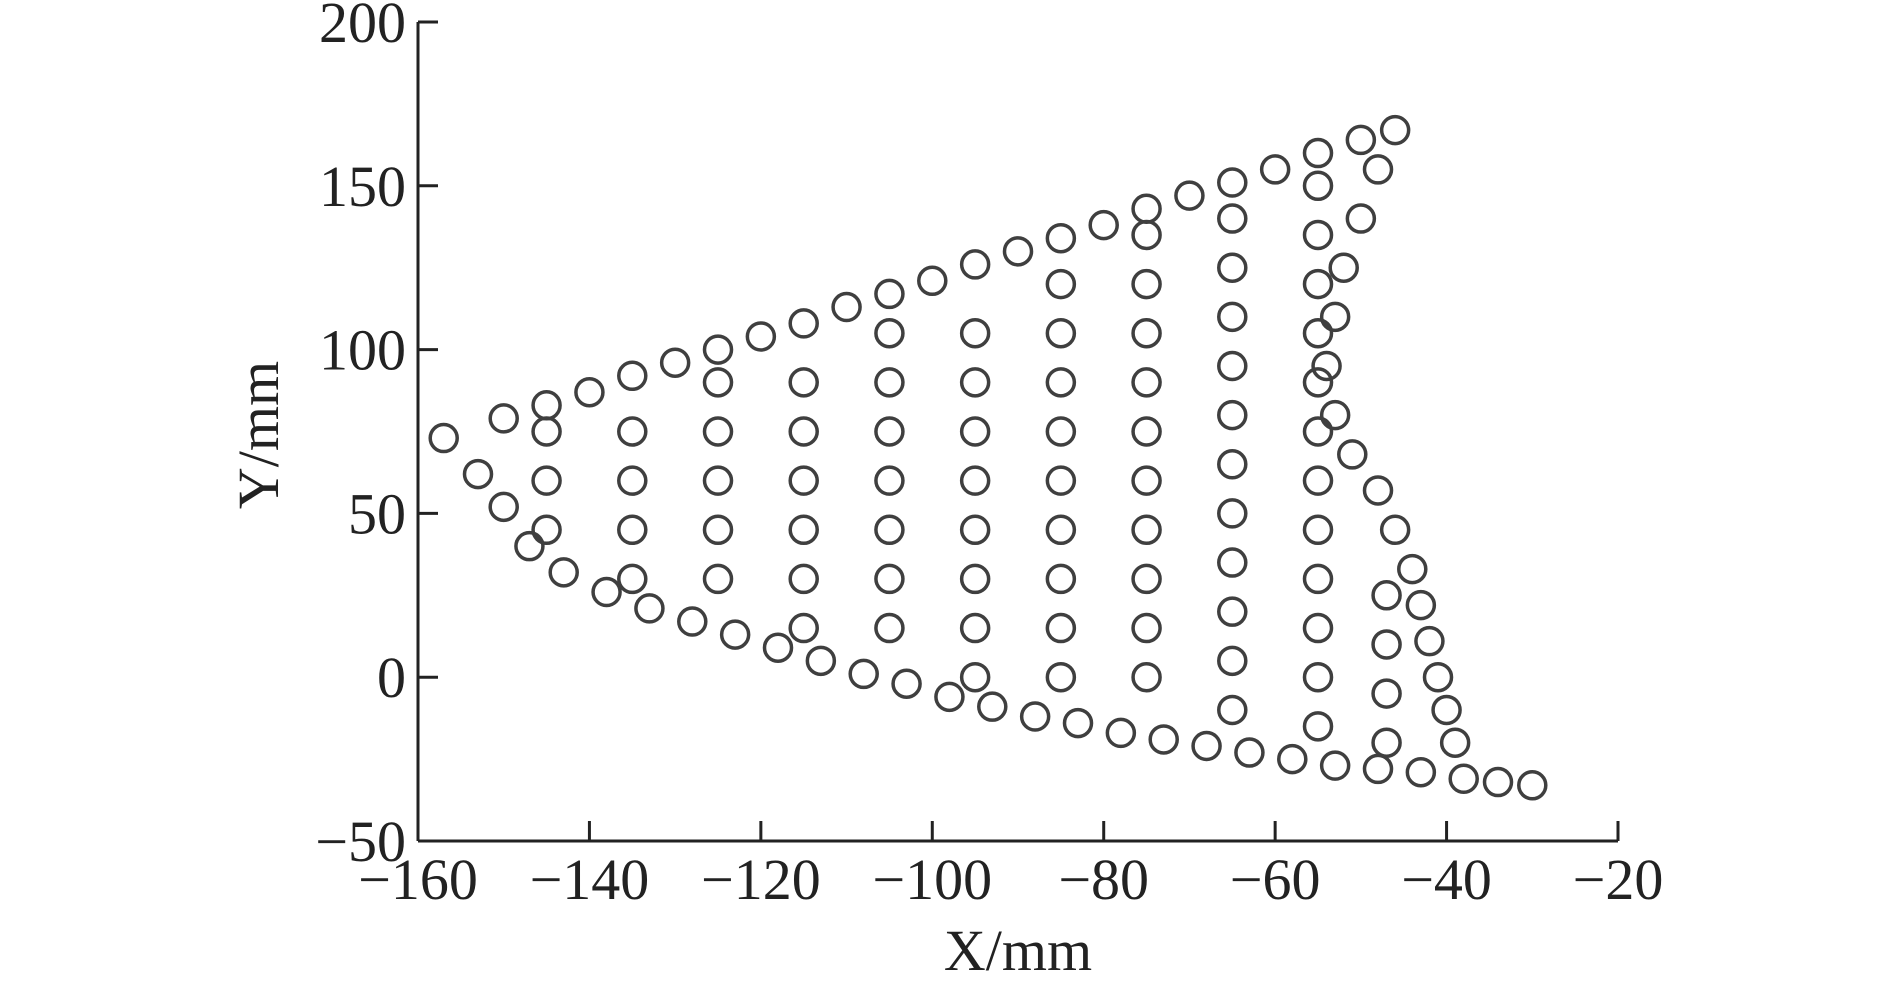  What do you see at coordinates (362, 350) in the screenshot?
I see `y-tick-label: 100` at bounding box center [362, 350].